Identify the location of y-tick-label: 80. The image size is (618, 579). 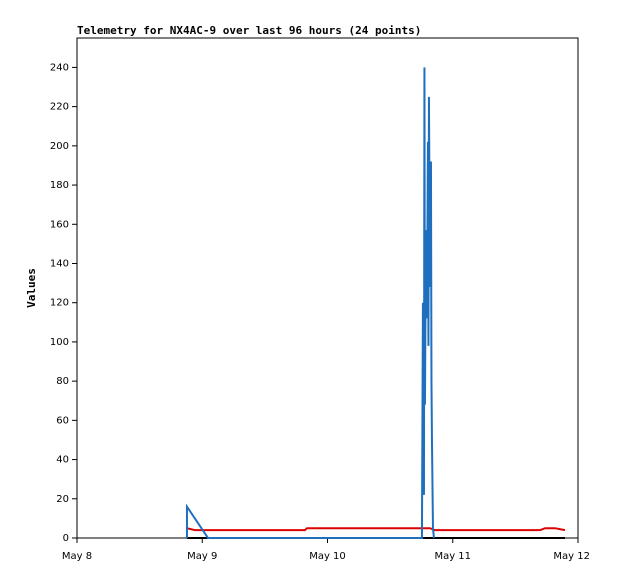
(62, 381).